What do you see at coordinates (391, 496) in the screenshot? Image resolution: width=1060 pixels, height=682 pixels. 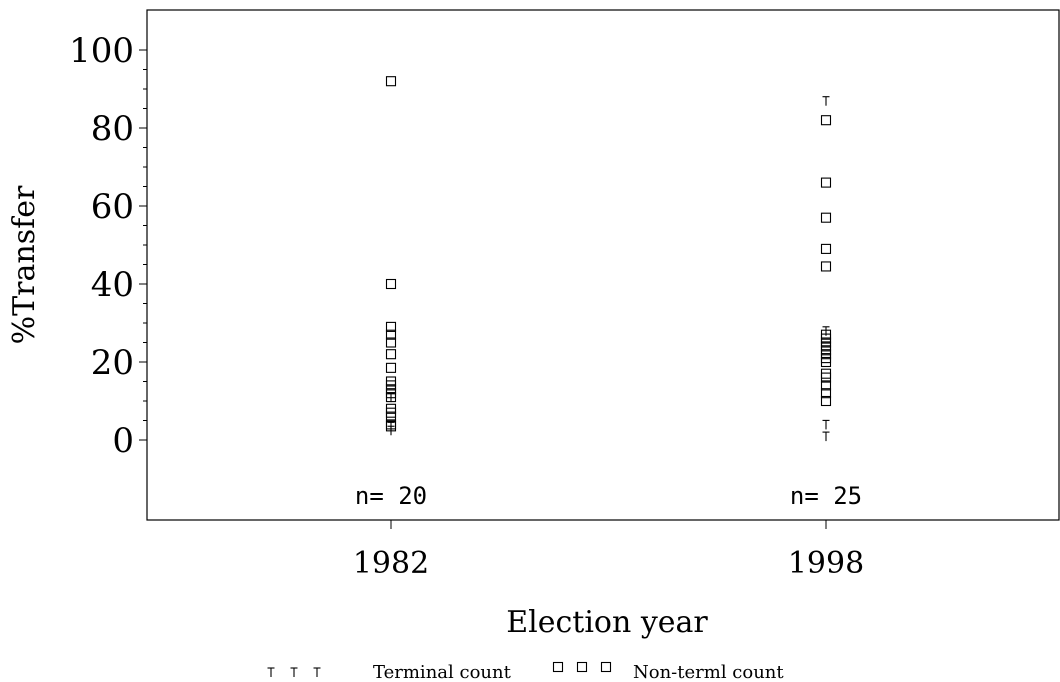 I see `group-size-label: n= 20` at bounding box center [391, 496].